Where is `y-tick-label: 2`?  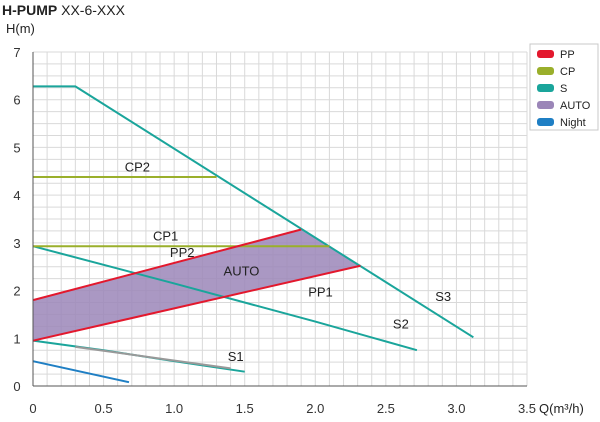 y-tick-label: 2 is located at coordinates (16, 291).